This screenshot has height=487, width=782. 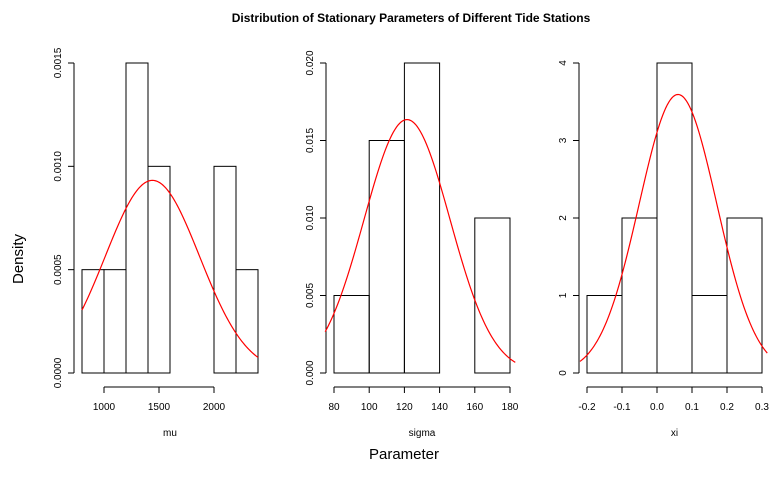 I want to click on y-tick-label: 4, so click(x=563, y=63).